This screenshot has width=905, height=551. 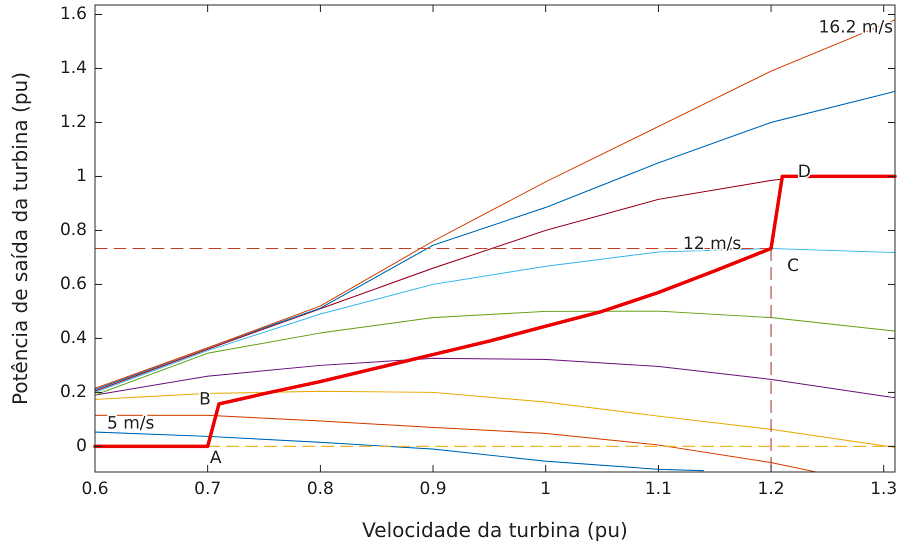 What do you see at coordinates (205, 400) in the screenshot?
I see `annotation: B` at bounding box center [205, 400].